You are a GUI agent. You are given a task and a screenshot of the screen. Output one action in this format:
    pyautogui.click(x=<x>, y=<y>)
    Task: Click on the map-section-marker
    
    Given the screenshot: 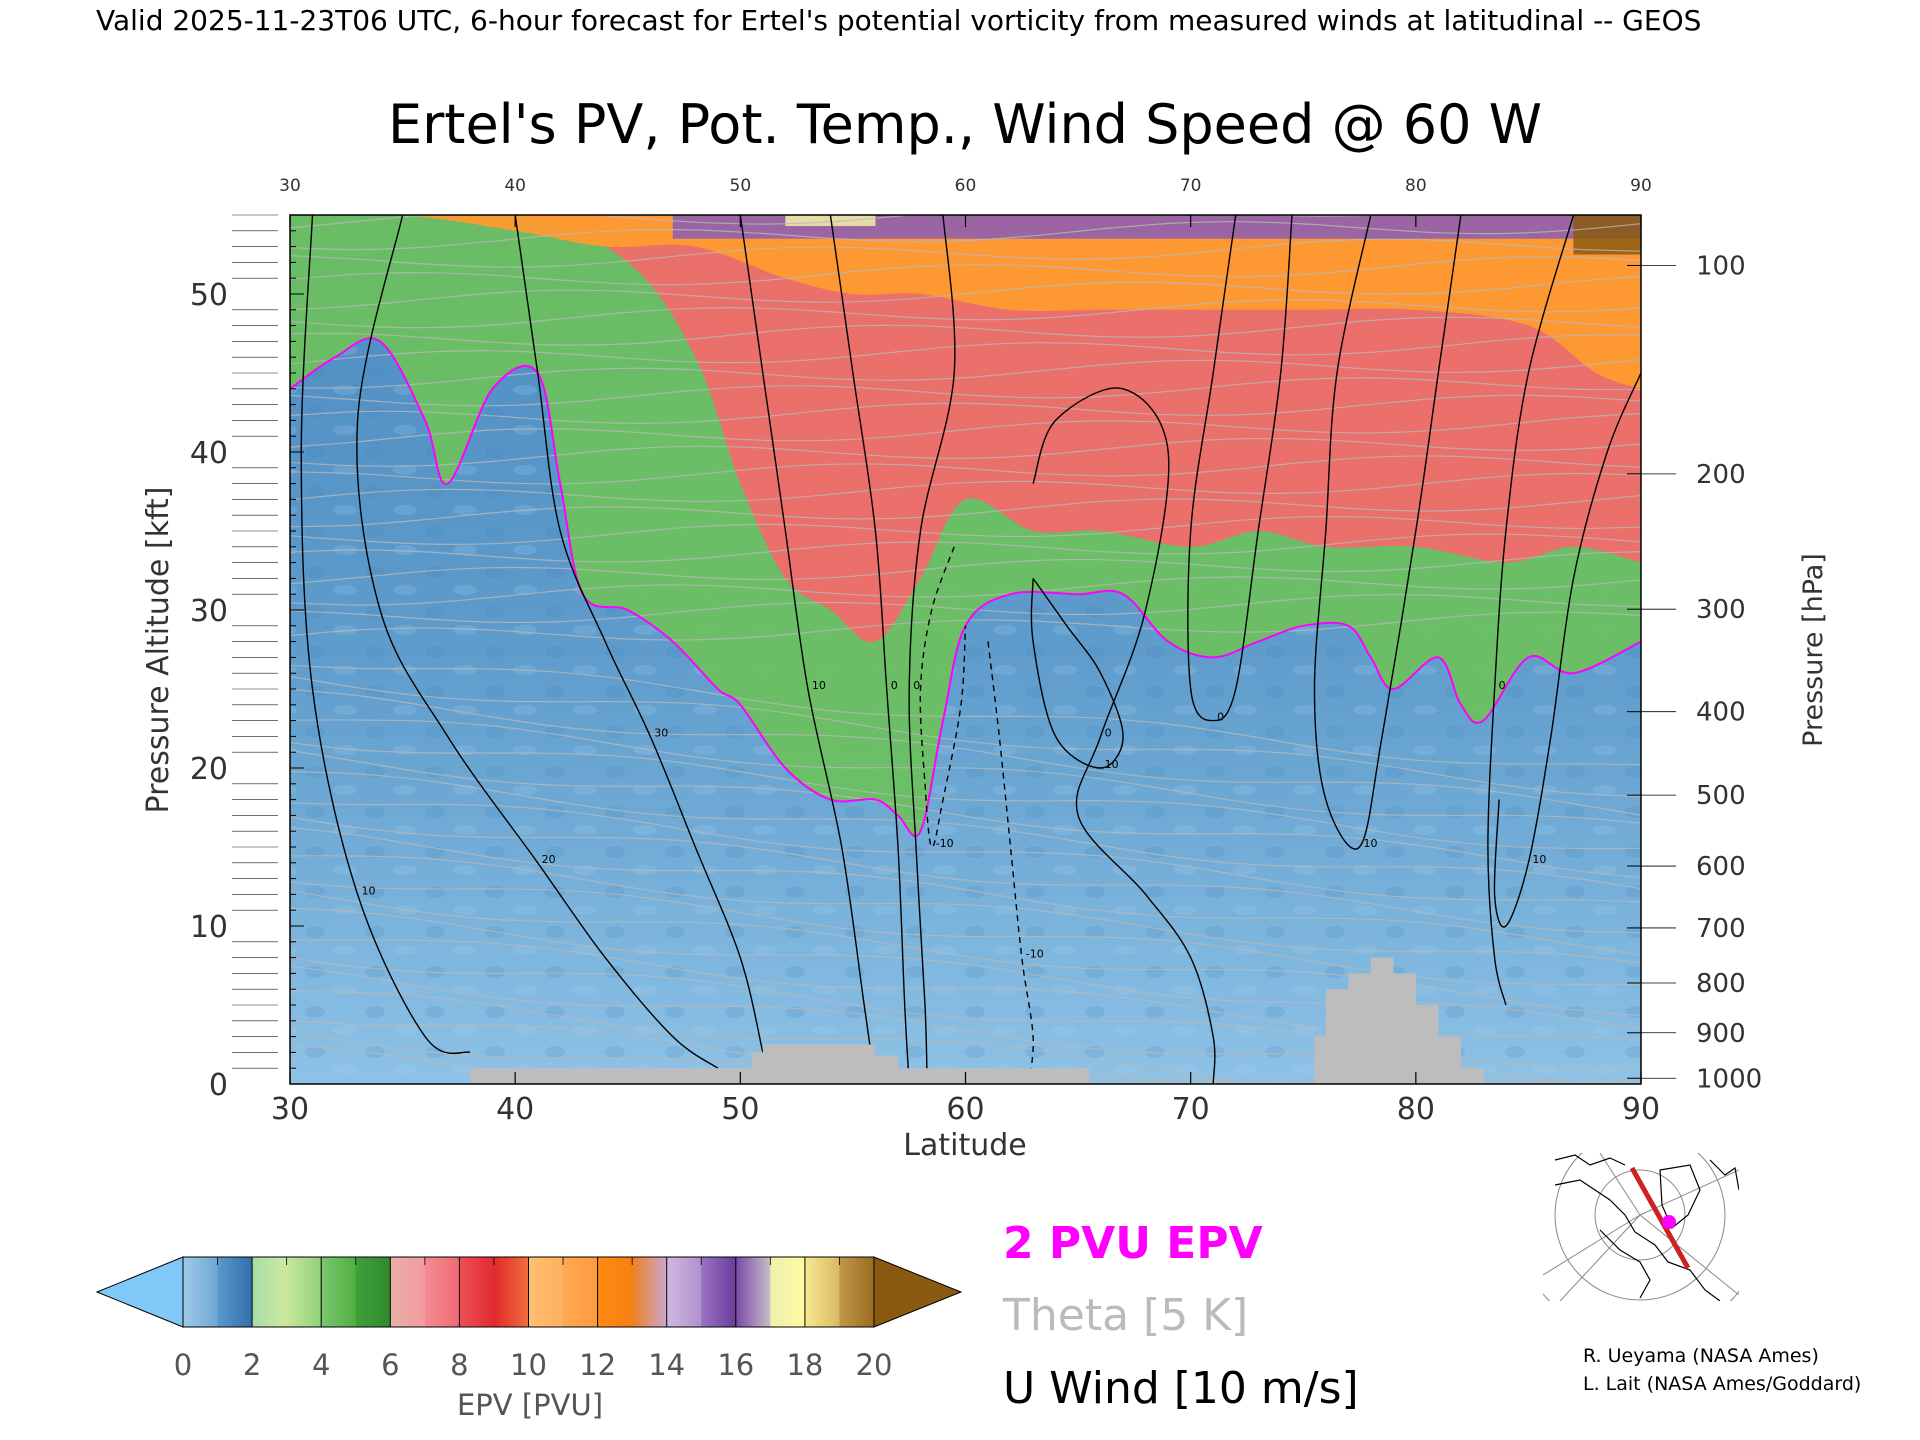 What is the action you would take?
    pyautogui.click(x=1669, y=1222)
    